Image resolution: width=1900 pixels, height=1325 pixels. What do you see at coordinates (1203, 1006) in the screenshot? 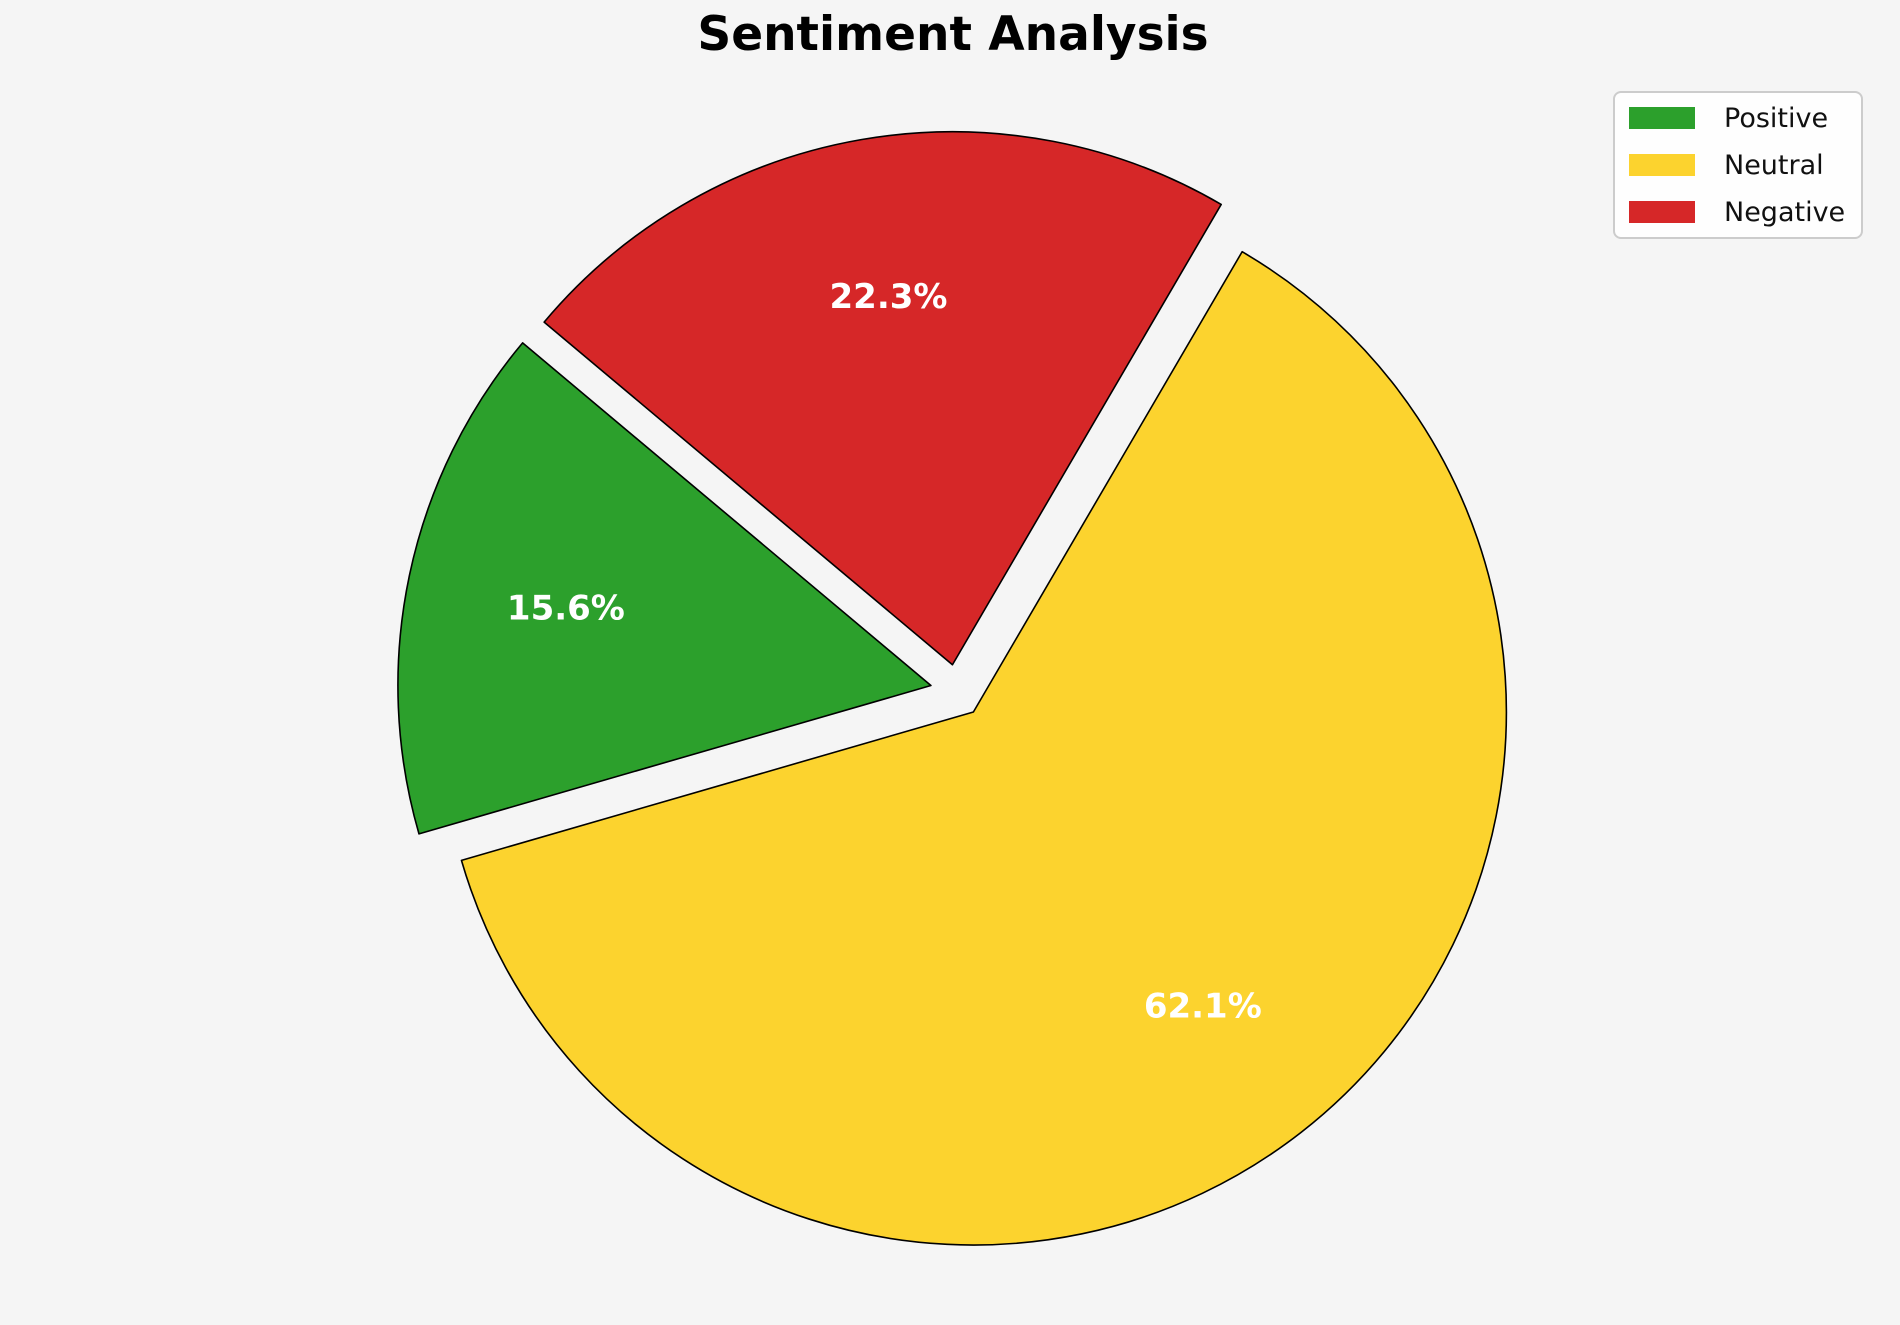
I see `pie-slice-pct-label-neutral: 62.1%` at bounding box center [1203, 1006].